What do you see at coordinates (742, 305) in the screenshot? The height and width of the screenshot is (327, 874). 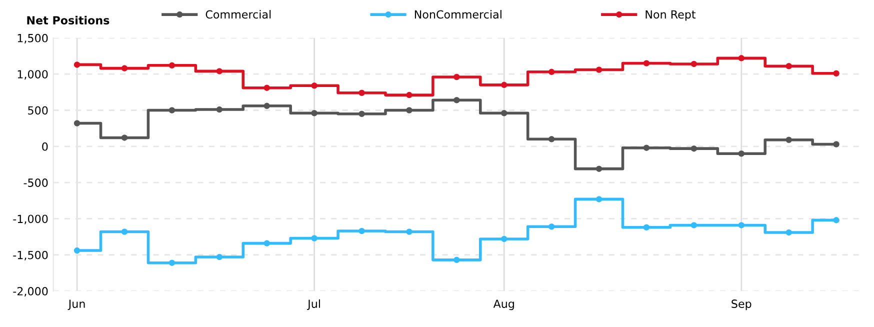 I see `x-tick-label: Sep` at bounding box center [742, 305].